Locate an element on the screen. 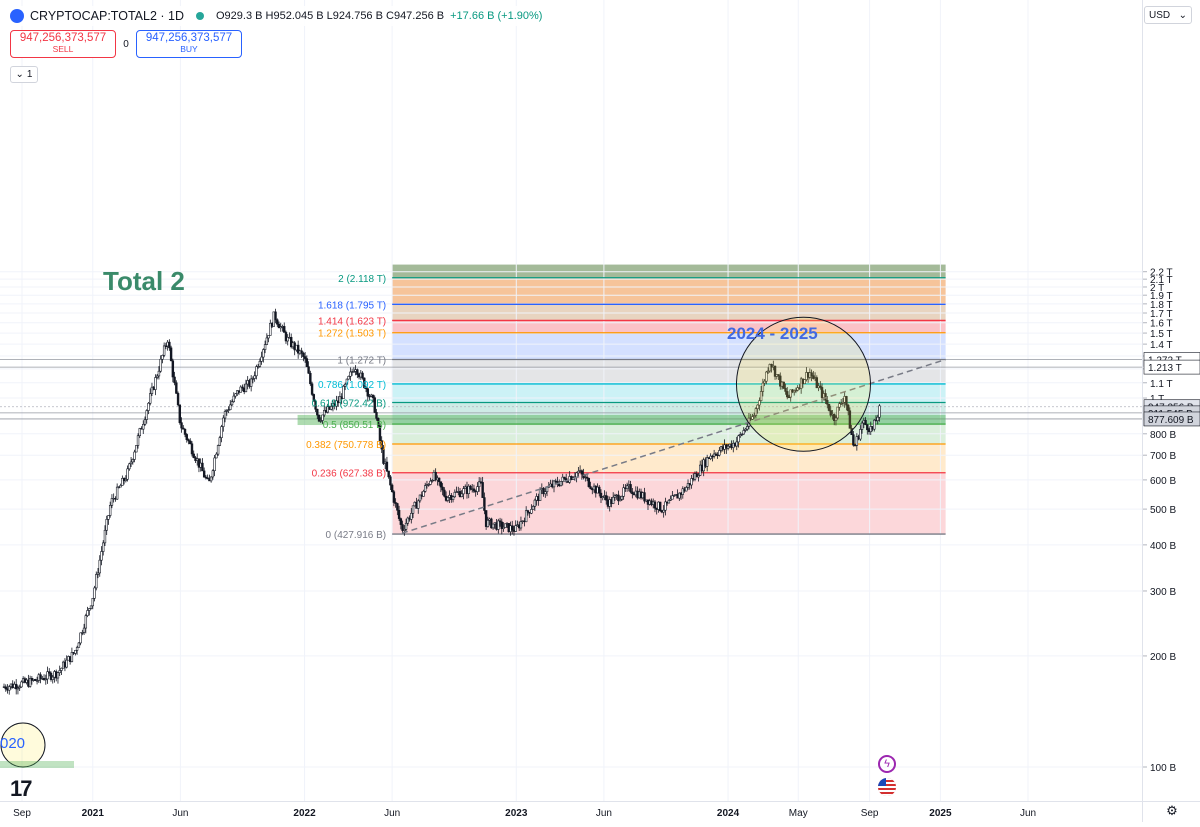 The height and width of the screenshot is (827, 1200). buy-button: 947,256,373,577 BUY is located at coordinates (189, 44).